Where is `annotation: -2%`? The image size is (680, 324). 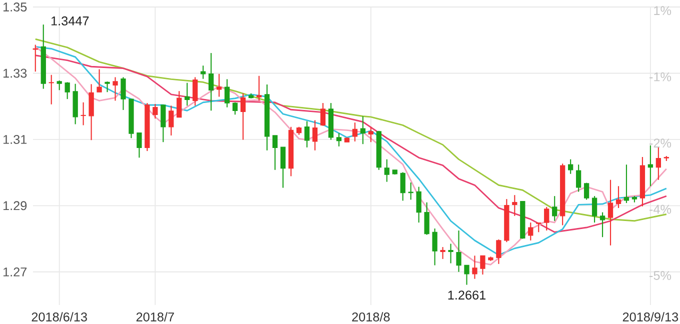
annotation: -2% is located at coordinates (661, 143).